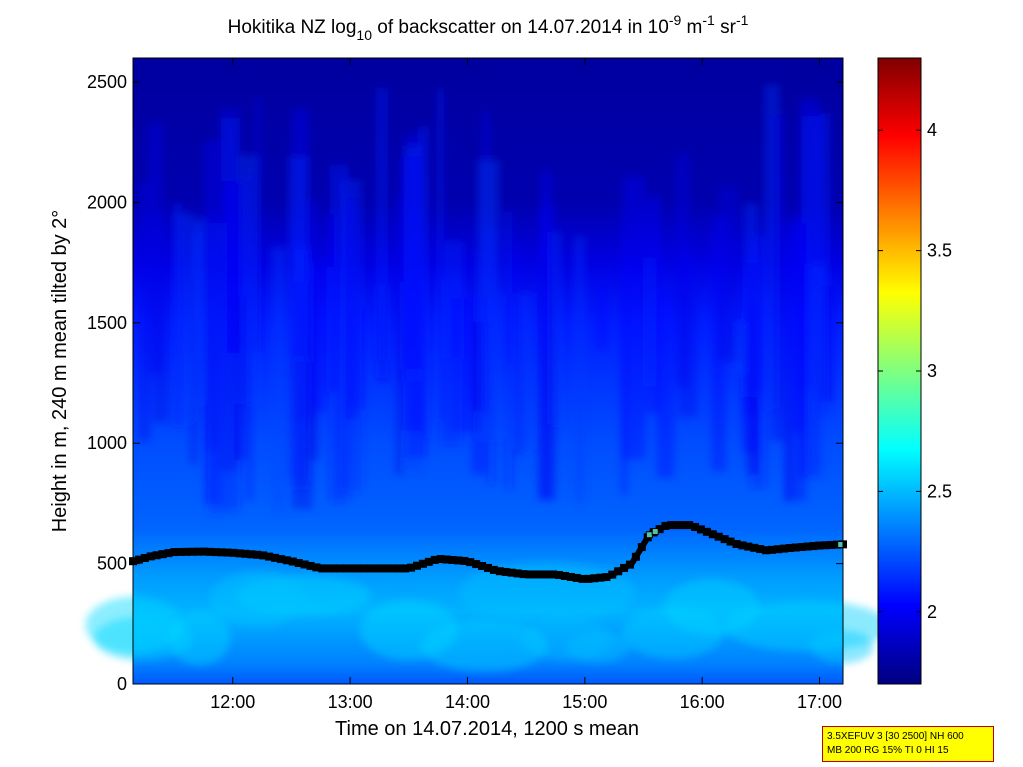 The width and height of the screenshot is (1023, 767). What do you see at coordinates (467, 702) in the screenshot?
I see `x-tick-label: 14:00` at bounding box center [467, 702].